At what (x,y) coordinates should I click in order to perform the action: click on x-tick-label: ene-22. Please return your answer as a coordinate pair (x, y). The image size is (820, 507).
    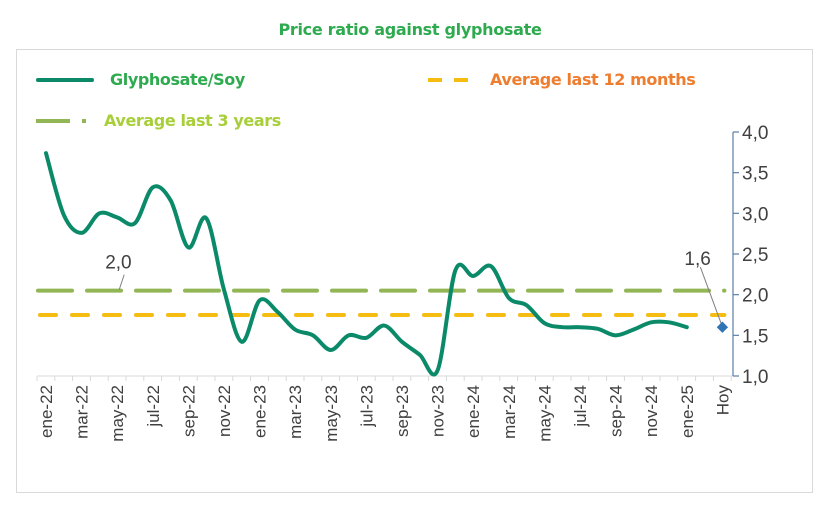
    Looking at the image, I should click on (46, 411).